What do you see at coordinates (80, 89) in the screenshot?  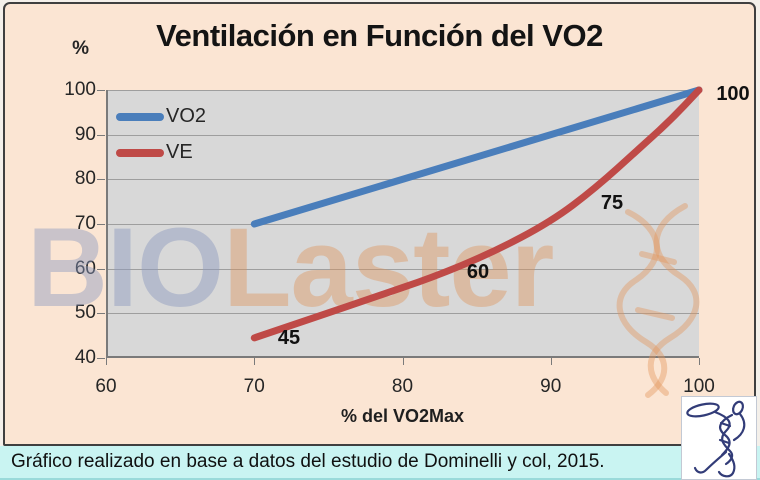 I see `y-tick-label-100: 100` at bounding box center [80, 89].